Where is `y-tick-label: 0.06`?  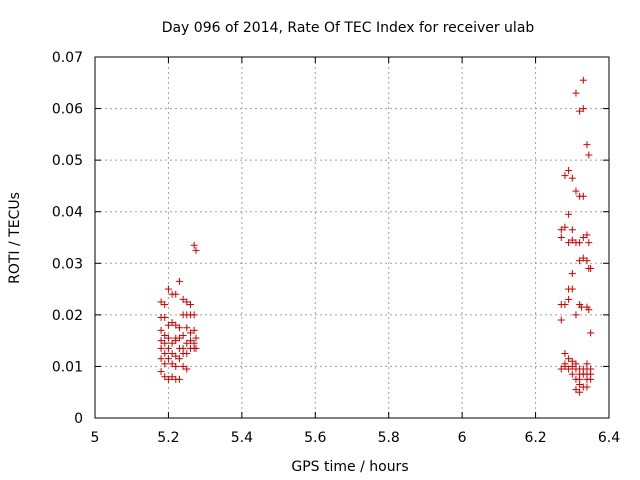 y-tick-label: 0.06 is located at coordinates (67, 110).